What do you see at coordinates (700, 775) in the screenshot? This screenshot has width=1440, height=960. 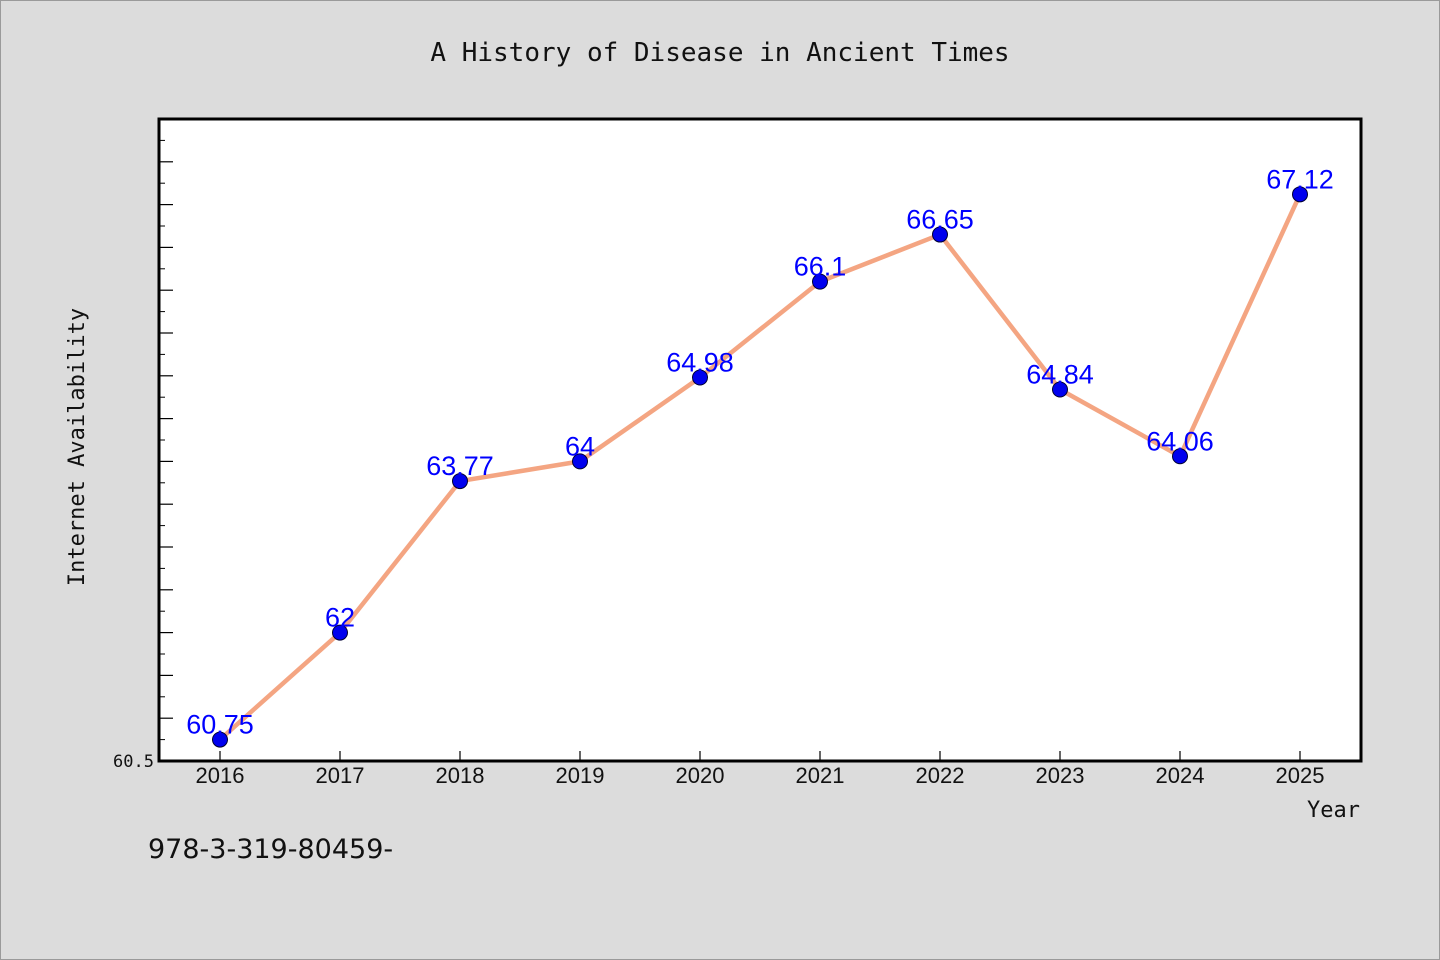 I see `x-tick-label: 2020` at bounding box center [700, 775].